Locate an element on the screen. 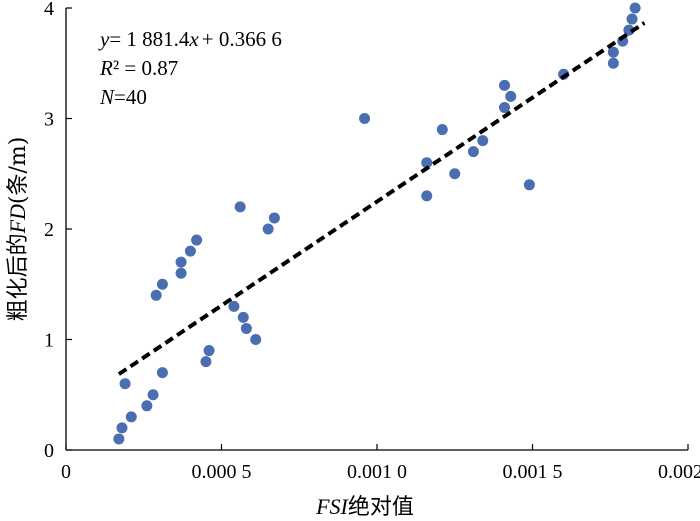 This screenshot has width=700, height=521. y-tick-label: 3 is located at coordinates (49, 120).